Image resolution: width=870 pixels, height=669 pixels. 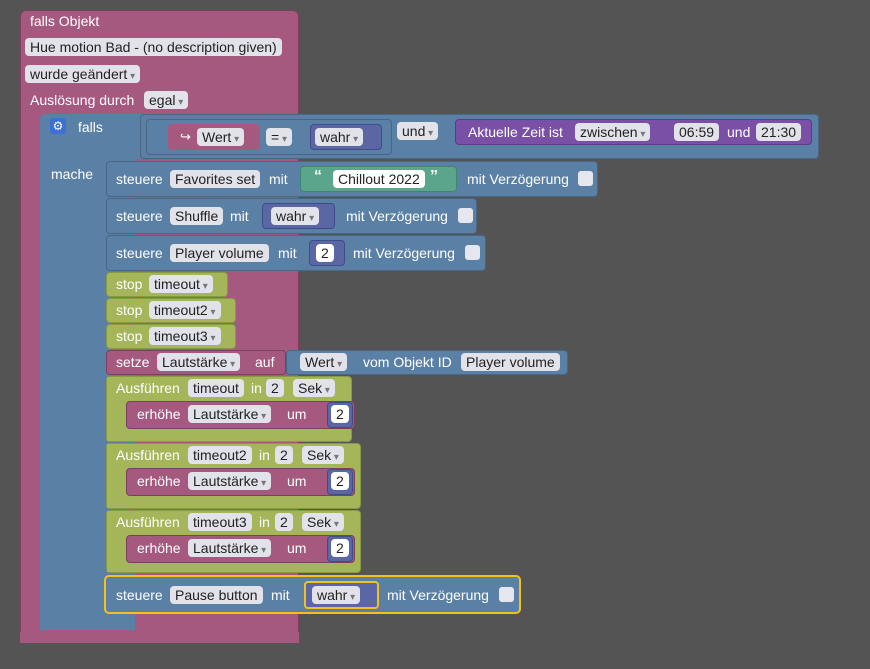 I want to click on range-dropdown: zwischen, so click(x=613, y=132).